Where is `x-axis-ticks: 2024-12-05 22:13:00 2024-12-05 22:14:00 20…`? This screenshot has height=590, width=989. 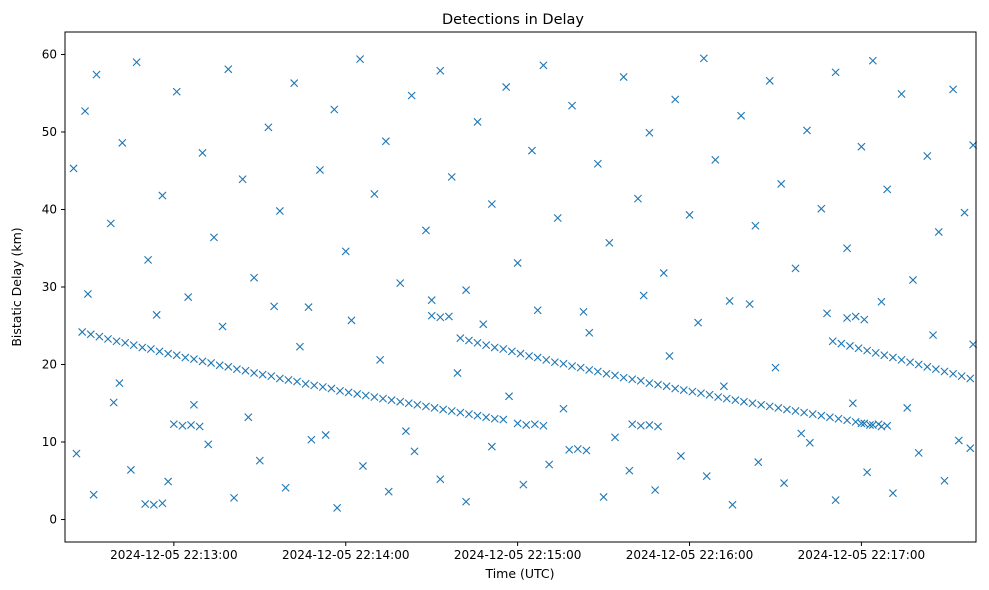
x-axis-ticks: 2024-12-05 22:13:00 2024-12-05 22:14:00 20… is located at coordinates (517, 552).